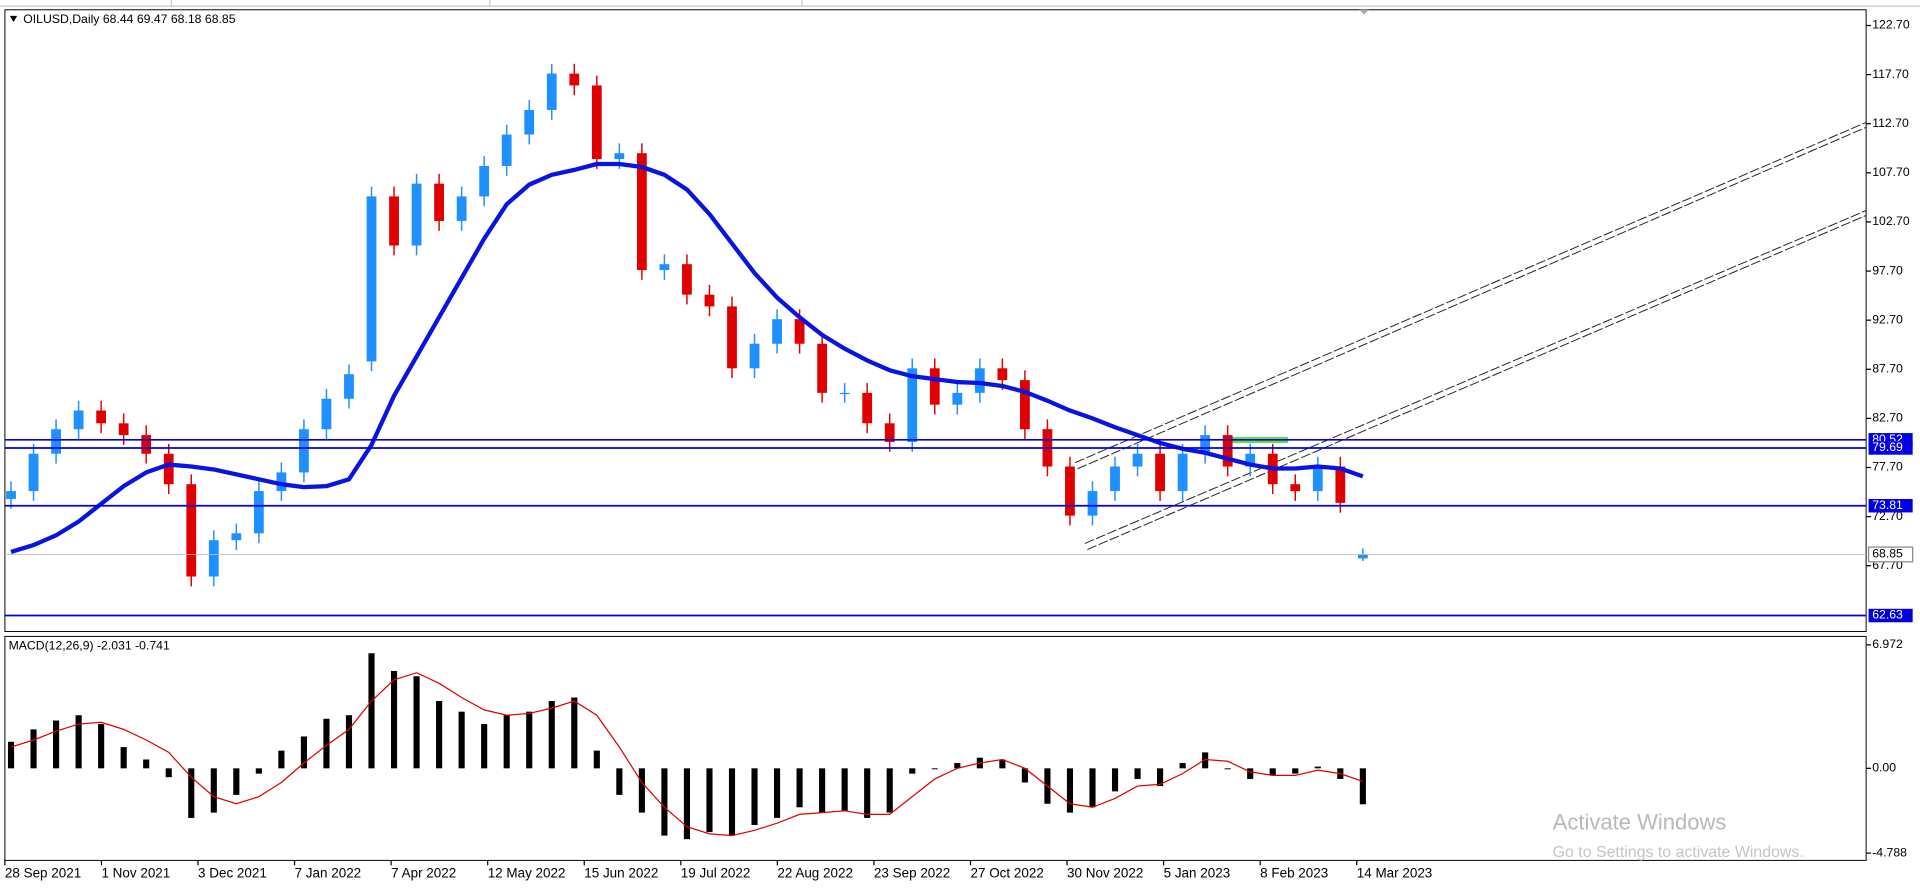 The height and width of the screenshot is (891, 1920). What do you see at coordinates (232, 872) in the screenshot?
I see `x-tick-label: 3 Dec 2021` at bounding box center [232, 872].